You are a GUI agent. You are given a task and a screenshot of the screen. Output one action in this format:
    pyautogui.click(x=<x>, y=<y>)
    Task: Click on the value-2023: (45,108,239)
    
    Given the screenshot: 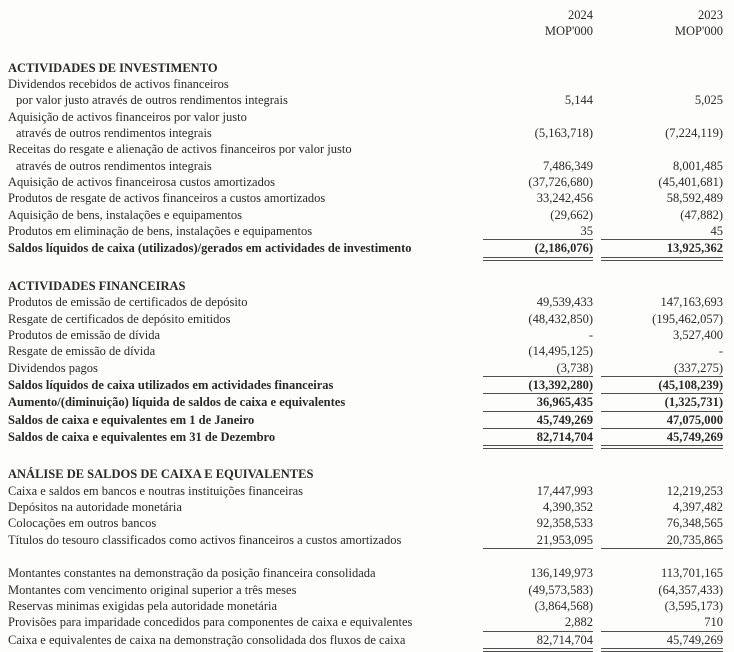 What is the action you would take?
    pyautogui.click(x=662, y=386)
    